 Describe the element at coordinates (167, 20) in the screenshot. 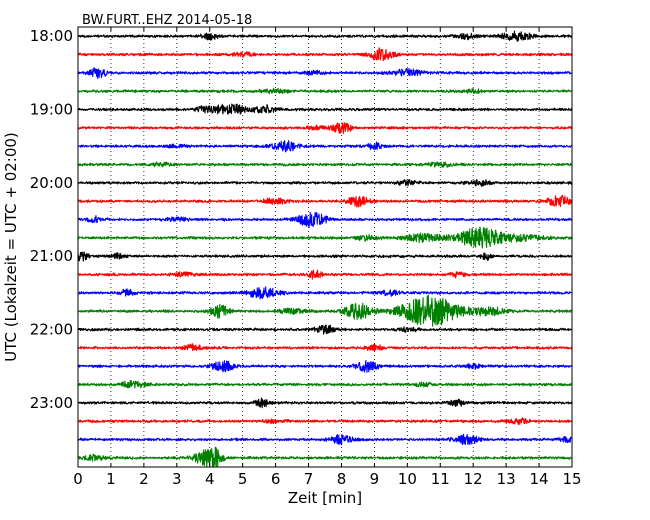

I see `chart-title: BW.FURT..EHZ 2014-05-18` at that location.